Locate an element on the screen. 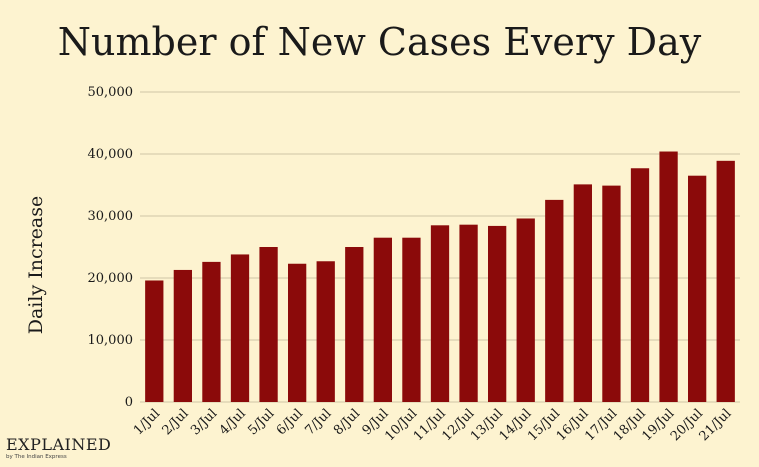 The height and width of the screenshot is (467, 759). x-tick-label: 5/Jul is located at coordinates (261, 422).